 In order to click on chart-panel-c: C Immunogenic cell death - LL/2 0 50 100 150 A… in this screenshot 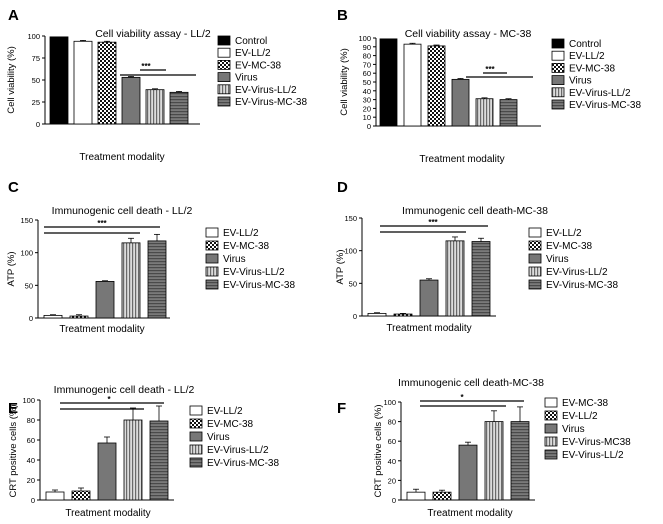, I will do `click(150, 257)`.